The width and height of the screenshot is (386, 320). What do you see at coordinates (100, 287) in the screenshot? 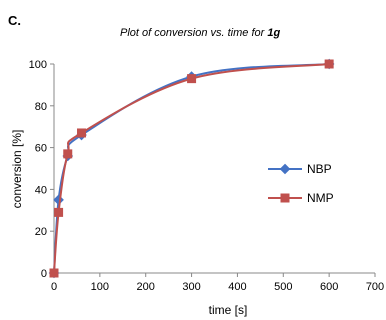
I see `x-tick-label: 100` at bounding box center [100, 287].